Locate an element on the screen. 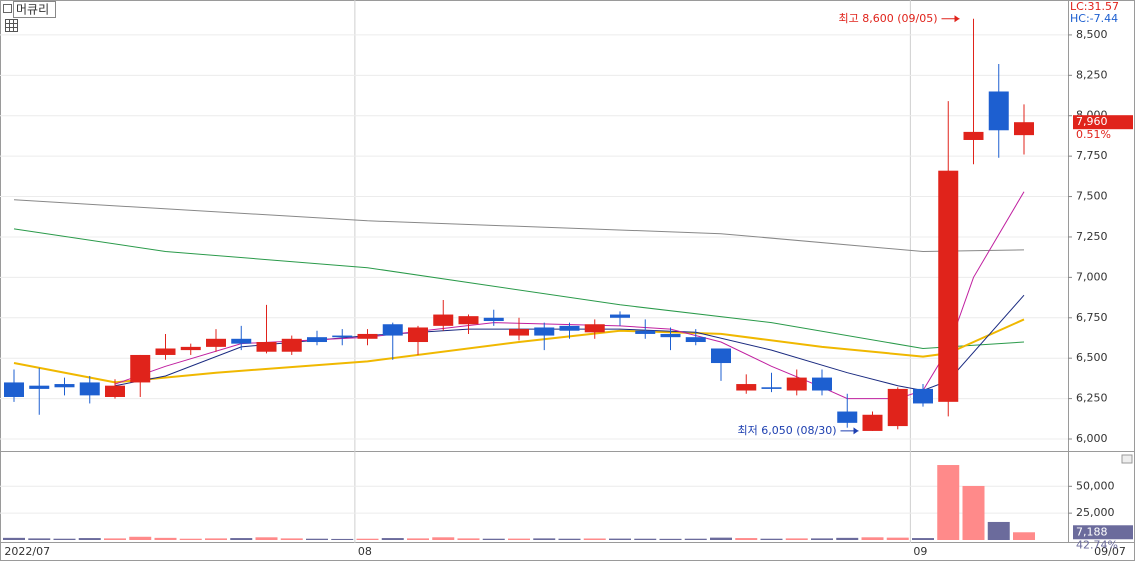 The image size is (1135, 561). y-tick-label: 6,750 is located at coordinates (1092, 317).